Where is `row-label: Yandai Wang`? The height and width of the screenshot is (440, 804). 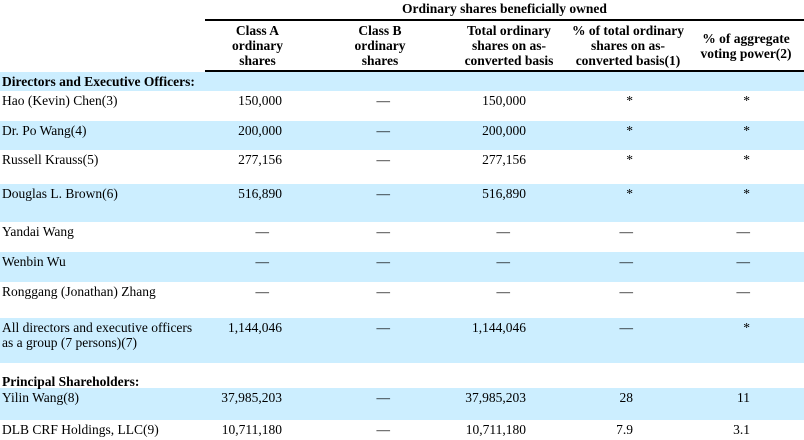 row-label: Yandai Wang is located at coordinates (38, 231).